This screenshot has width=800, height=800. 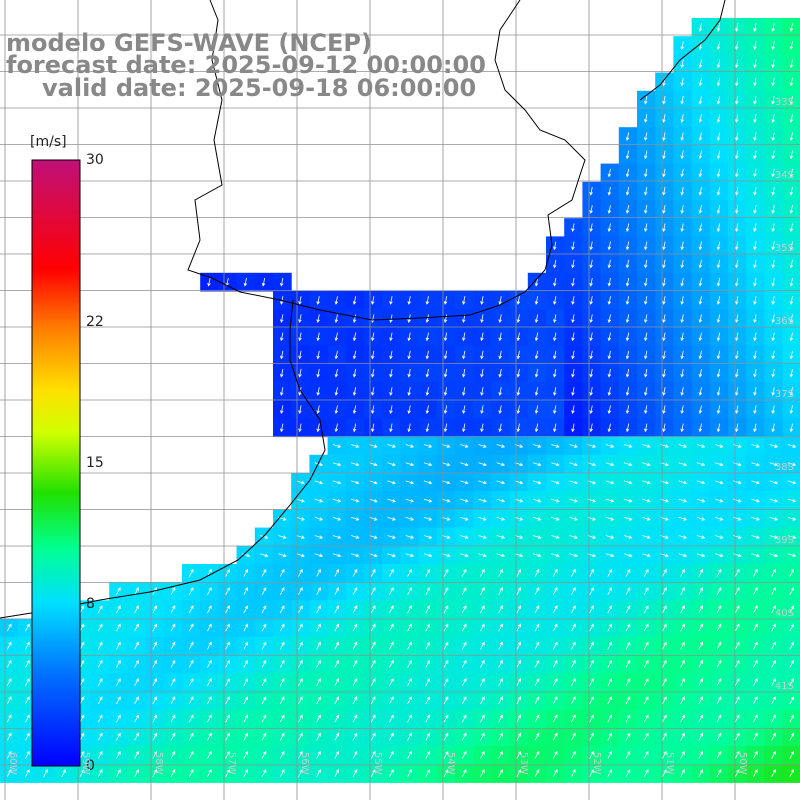 I want to click on colorbar-tick-label: 15, so click(x=95, y=463).